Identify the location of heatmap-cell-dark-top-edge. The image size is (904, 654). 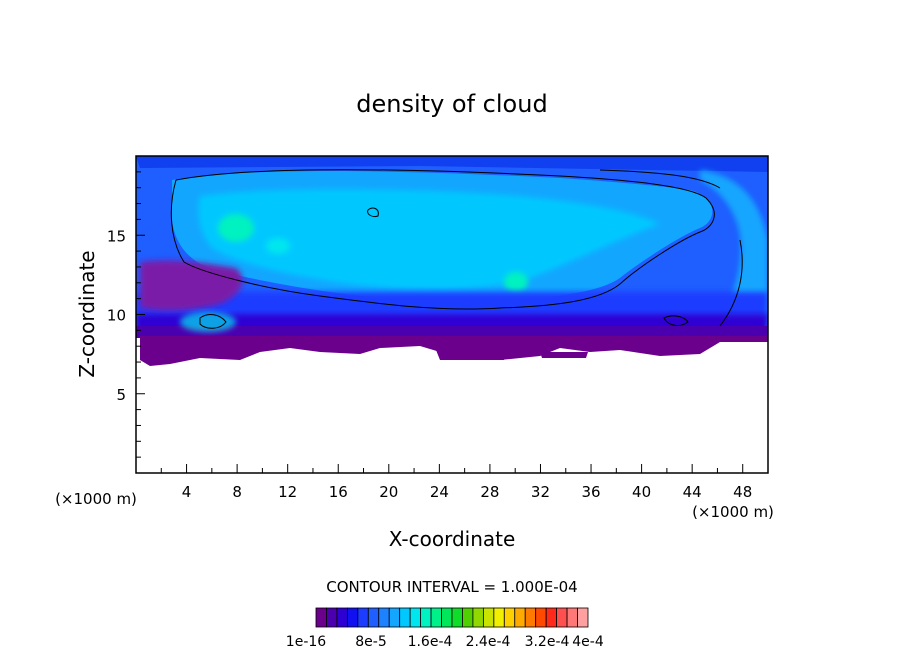
(452, 164).